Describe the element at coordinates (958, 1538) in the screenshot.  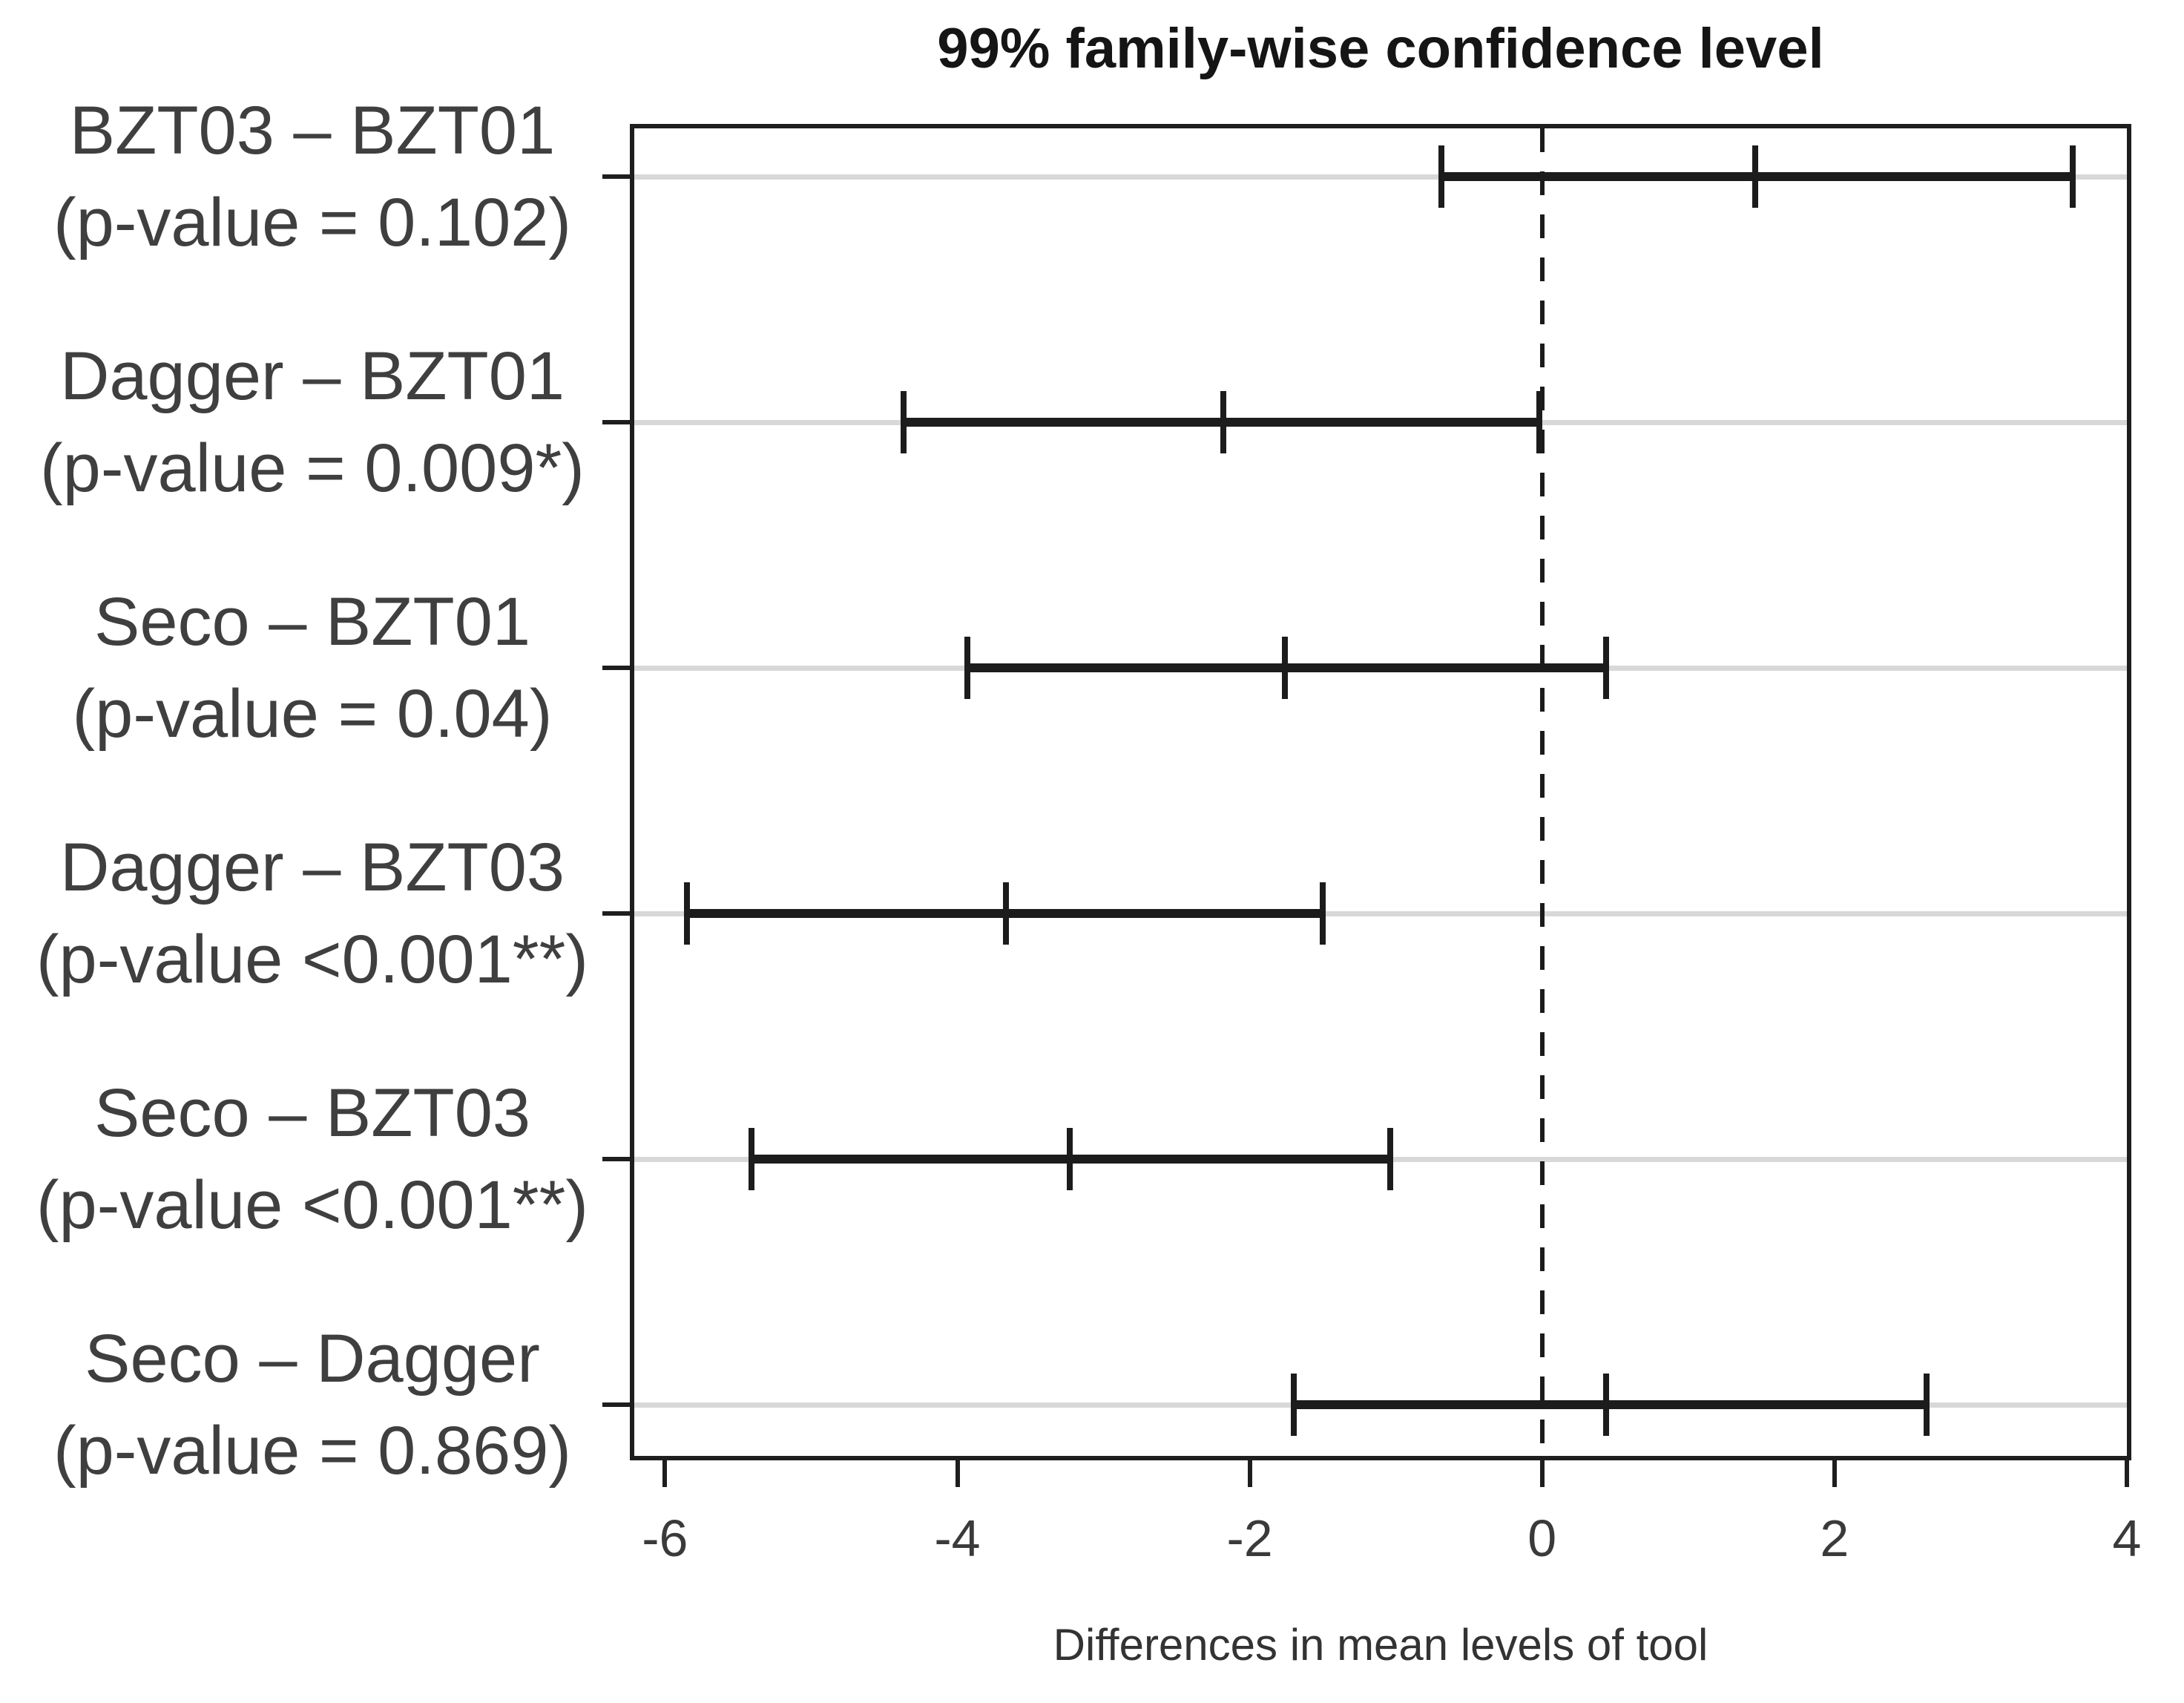
I see `x-tick-label: -4` at that location.